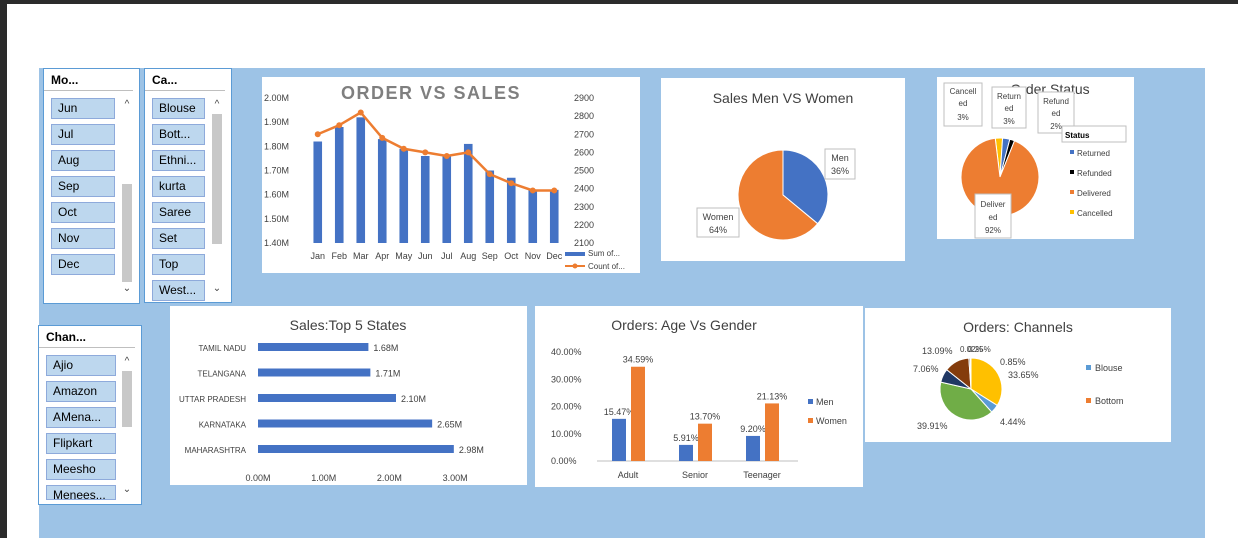 The height and width of the screenshot is (538, 1238). Describe the element at coordinates (178, 238) in the screenshot. I see `slicer-item-set: Set` at that location.